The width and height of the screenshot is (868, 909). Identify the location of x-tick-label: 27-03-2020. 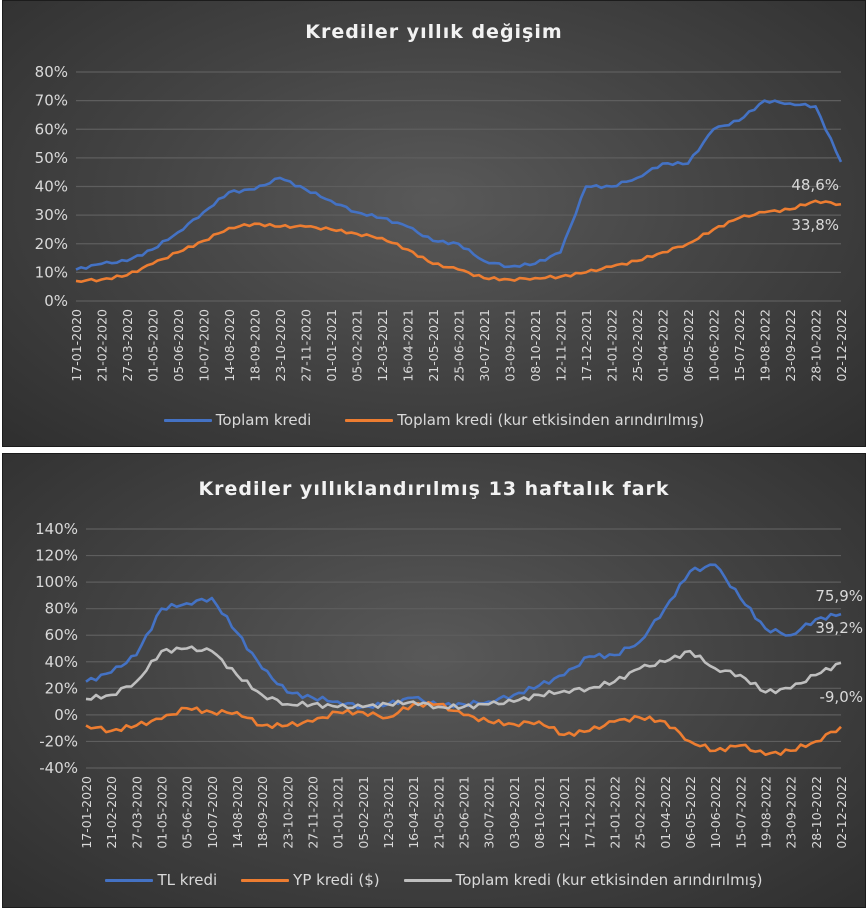
(136, 812).